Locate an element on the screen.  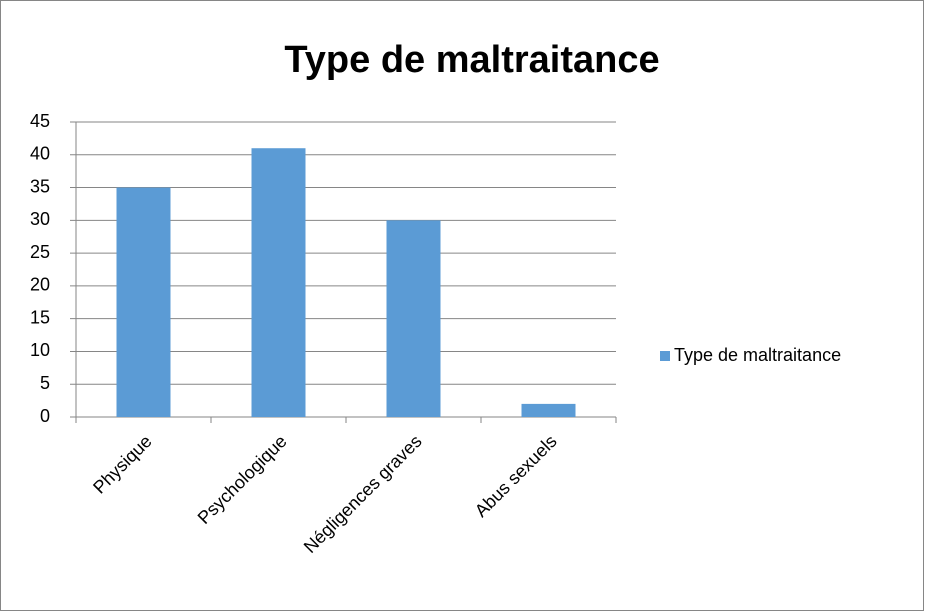
y-tick-label: 25 is located at coordinates (40, 252).